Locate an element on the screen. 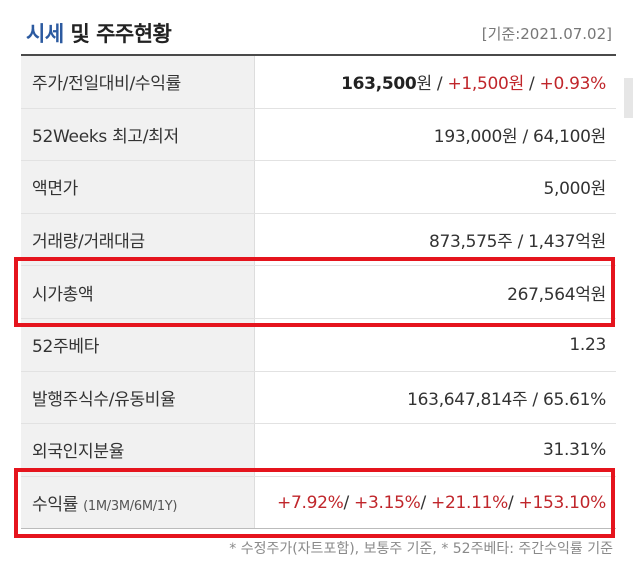  row-label: 52Weeks 최고/최저 is located at coordinates (138, 135).